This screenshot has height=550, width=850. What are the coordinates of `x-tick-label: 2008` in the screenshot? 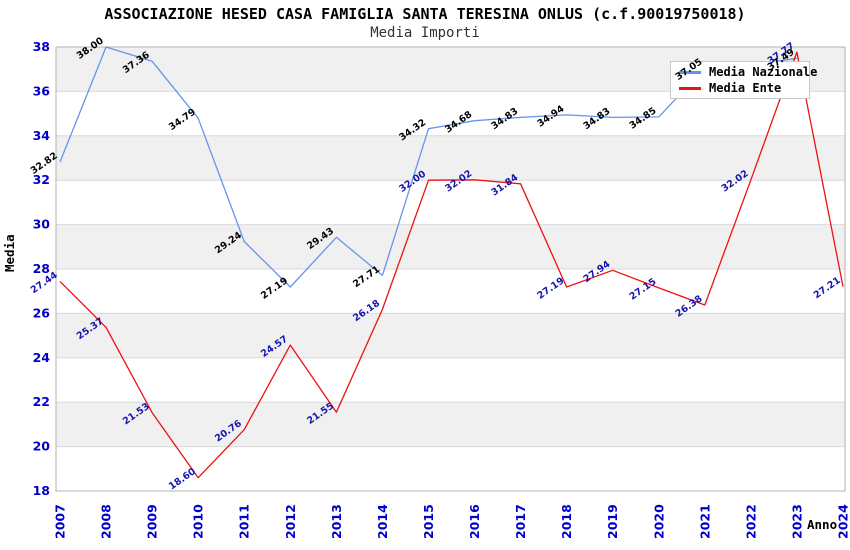 It's located at (106, 521).